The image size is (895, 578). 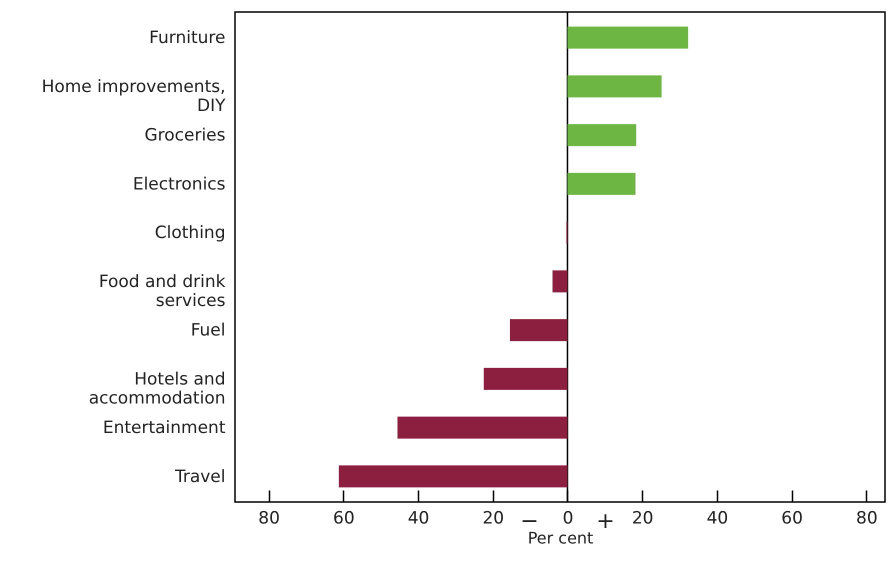 I want to click on y-tick-label: Home improvements, DIY, so click(x=134, y=96).